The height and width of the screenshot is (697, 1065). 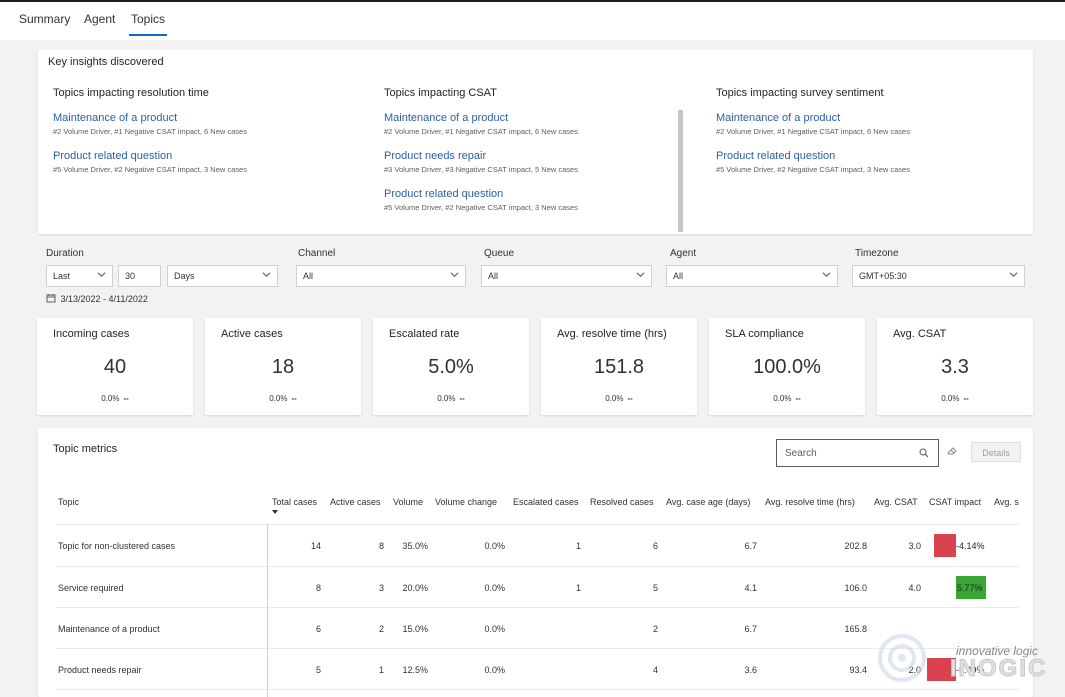 I want to click on app-top-border, so click(x=532, y=1).